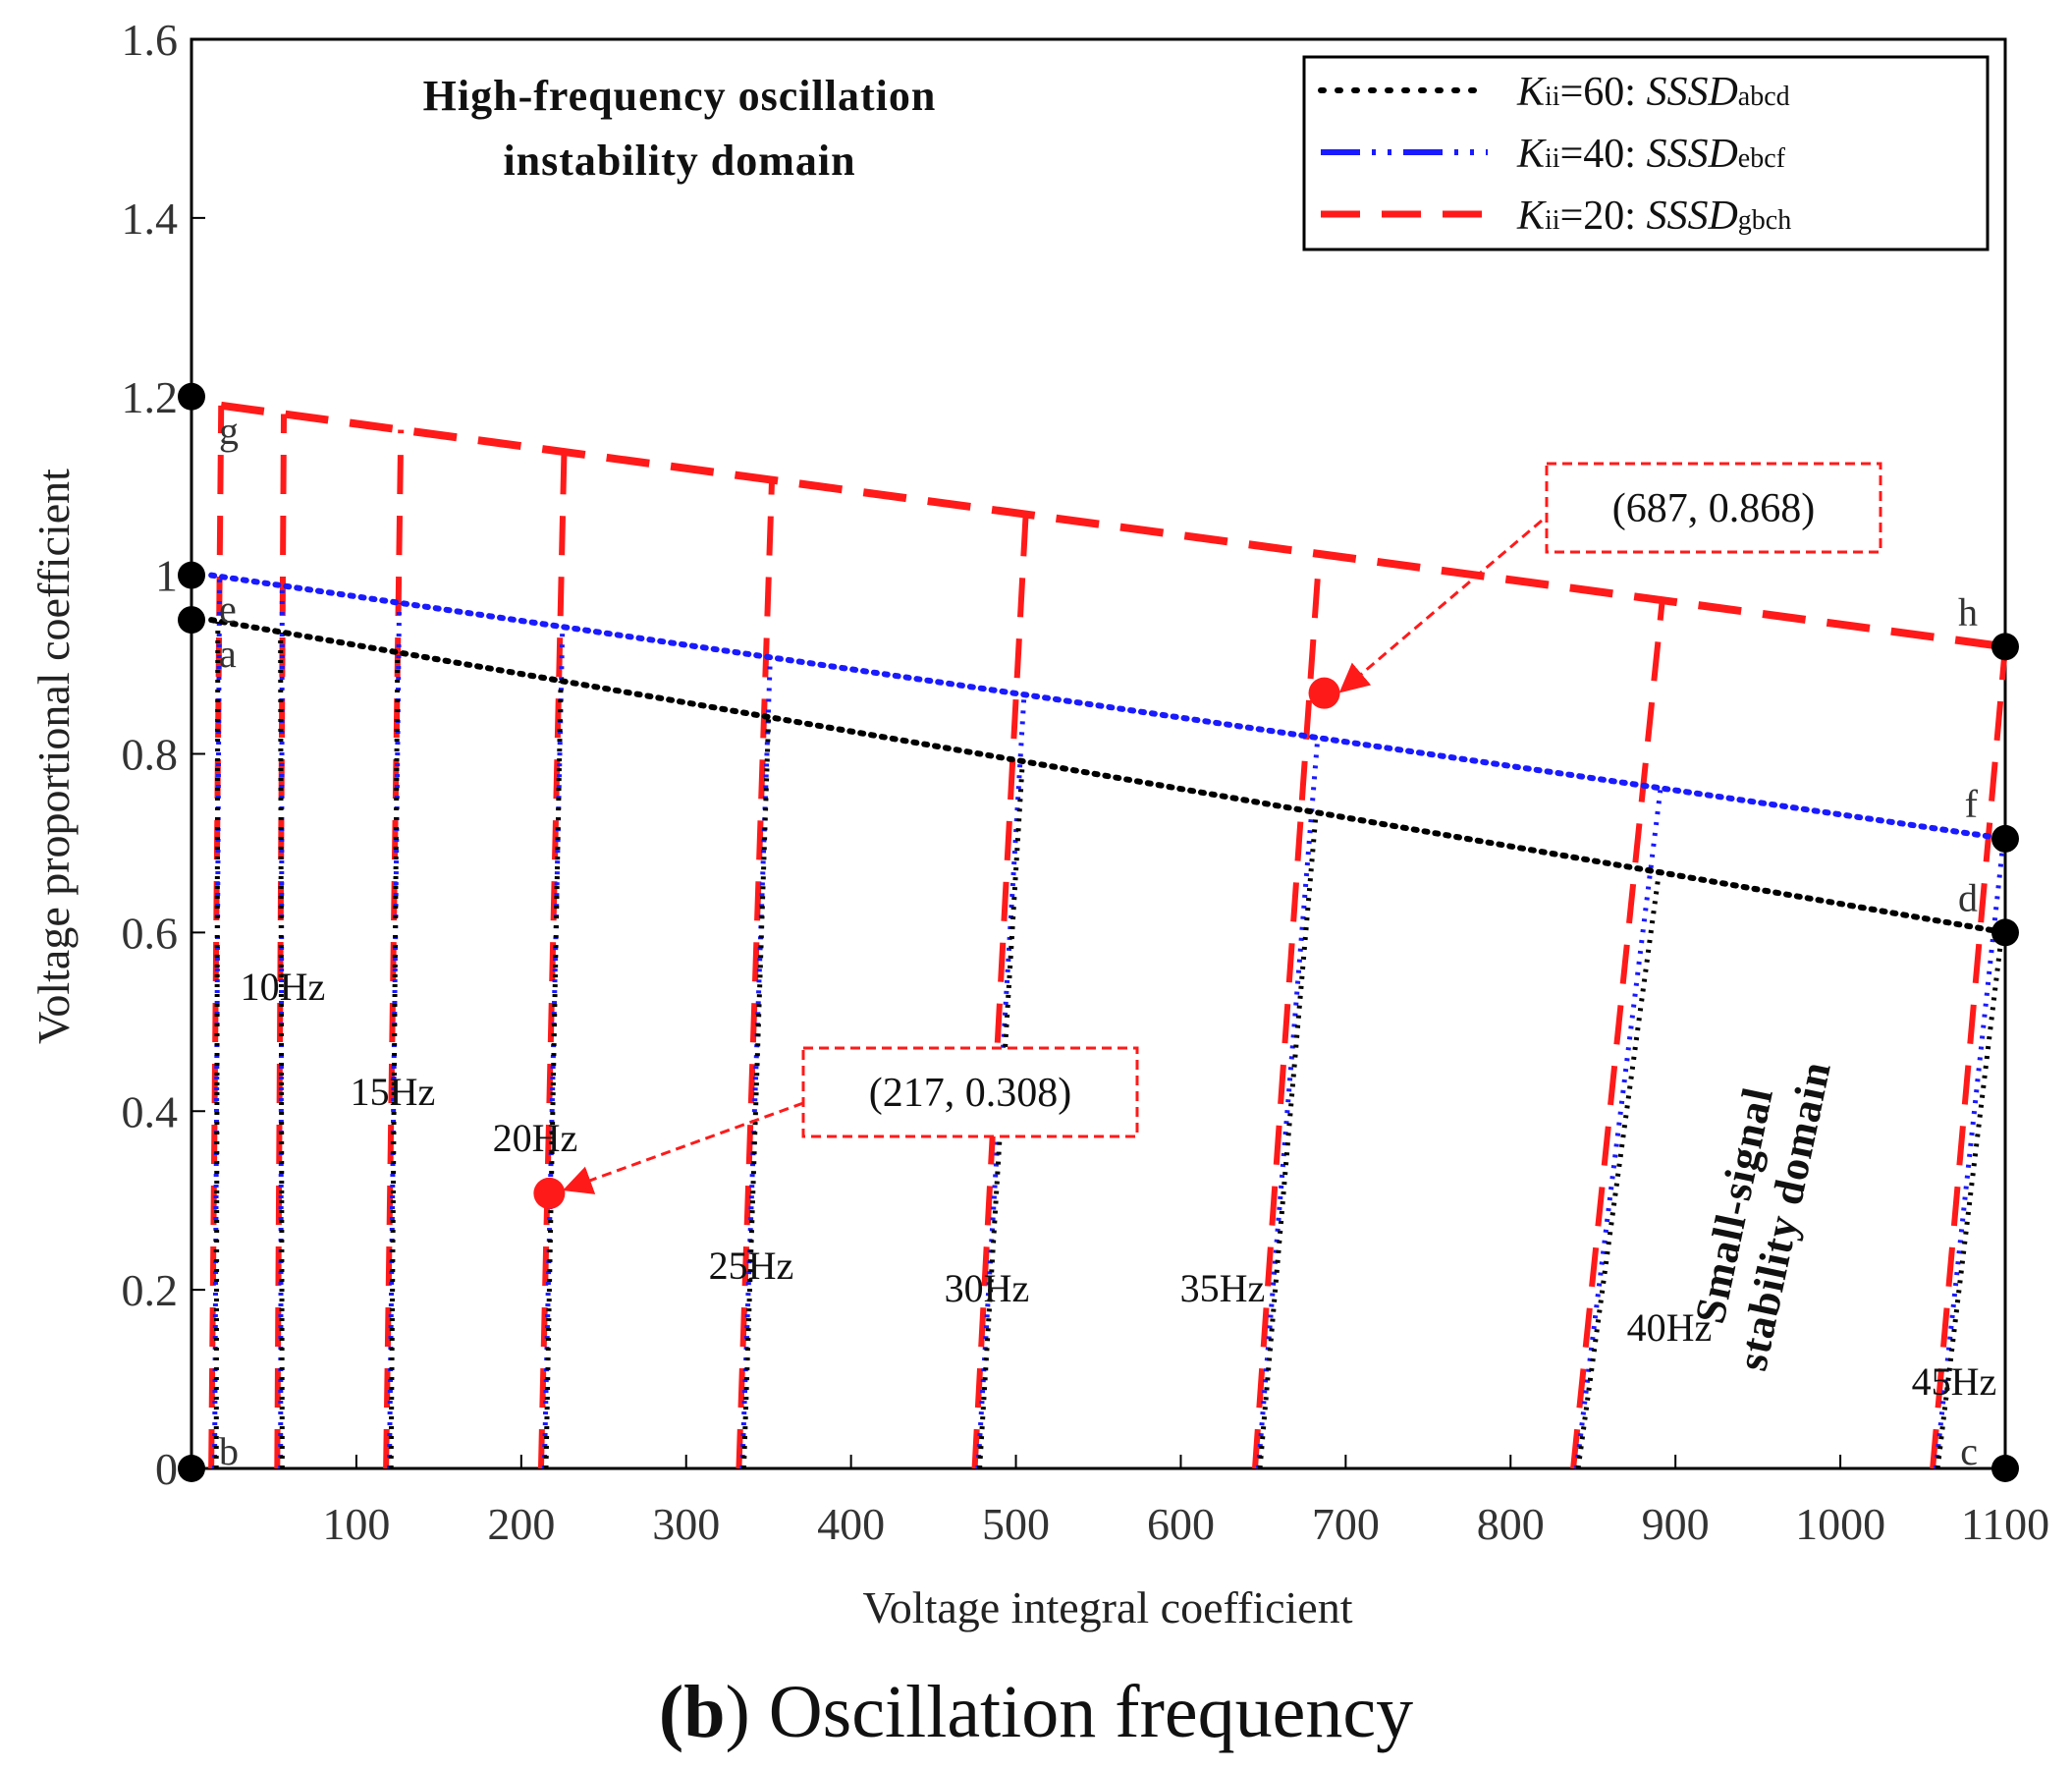 The height and width of the screenshot is (1770, 2072). What do you see at coordinates (1113, 526) in the screenshot?
I see `boundary-kii20` at bounding box center [1113, 526].